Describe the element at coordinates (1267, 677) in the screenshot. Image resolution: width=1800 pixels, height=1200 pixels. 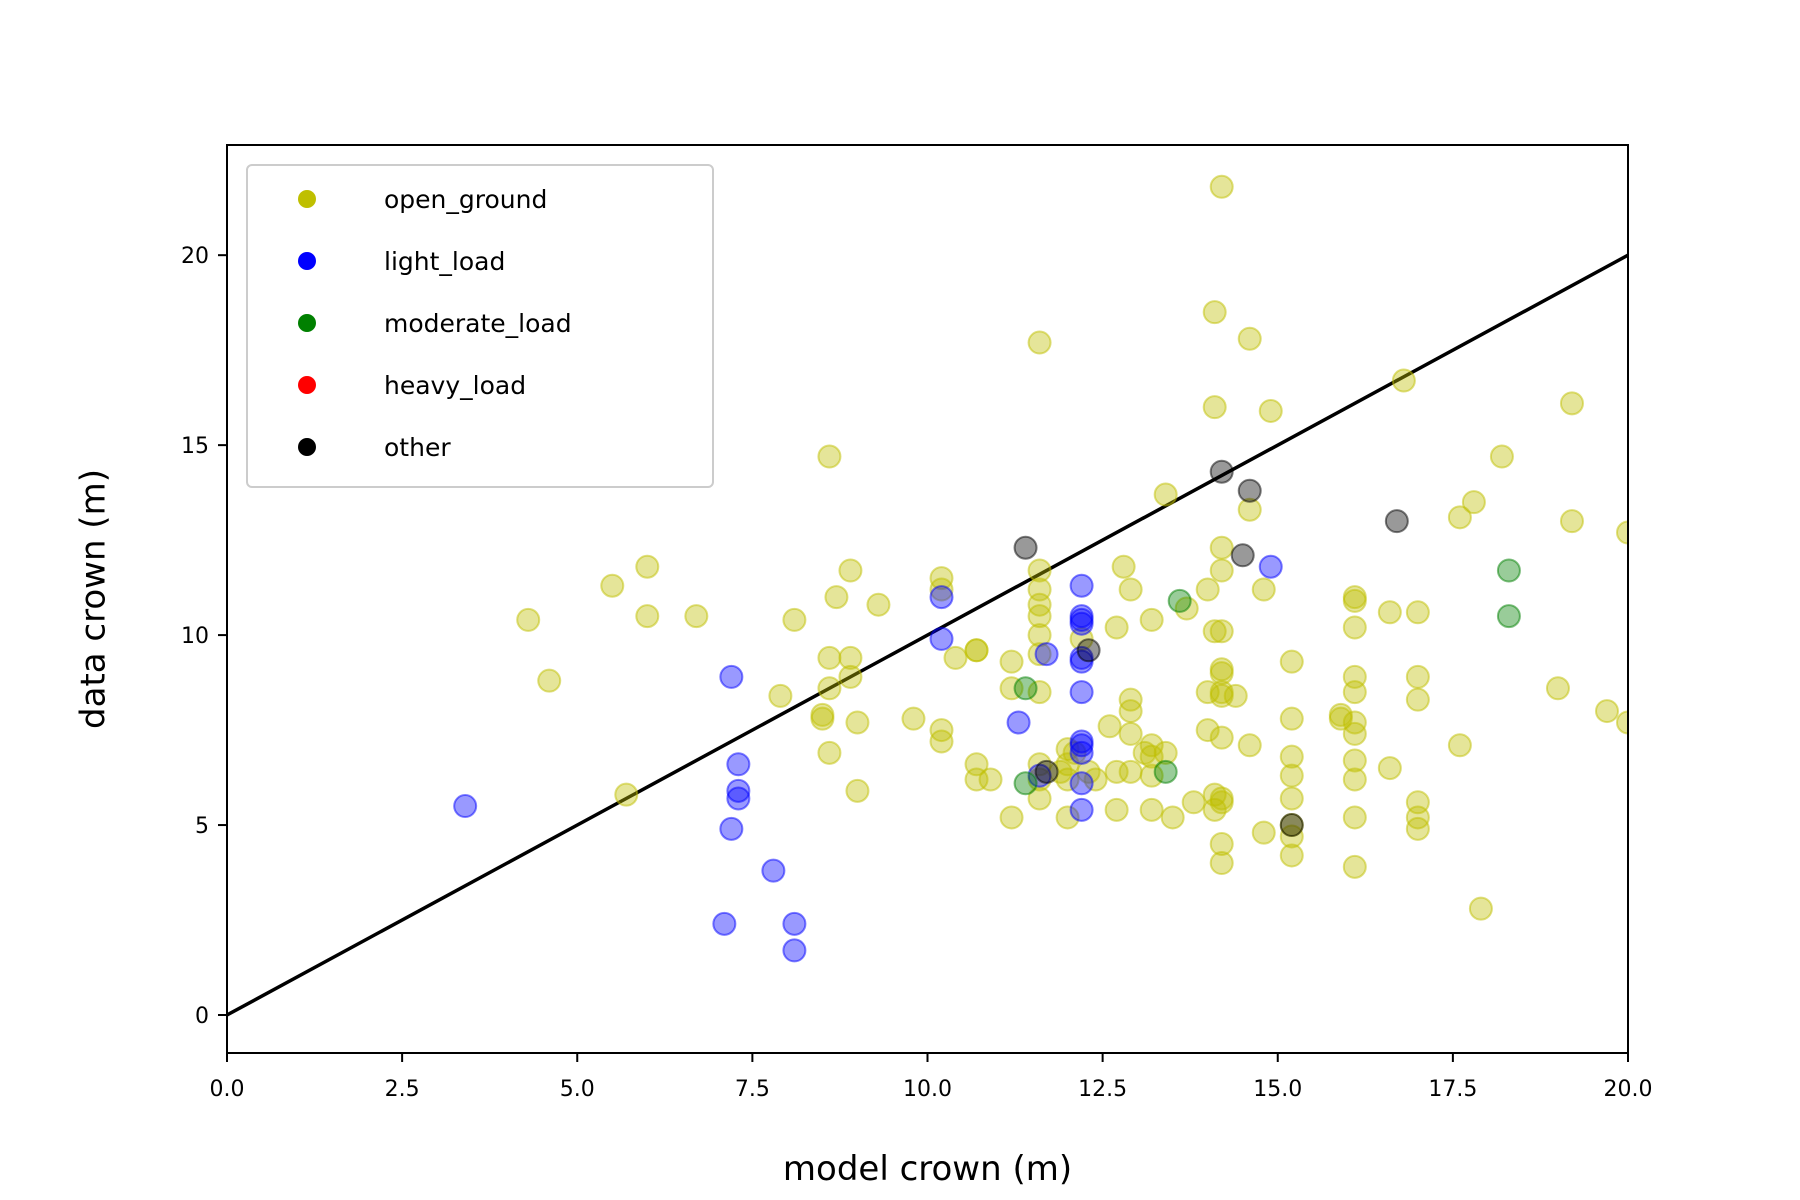
I see `series-moderate_load` at that location.